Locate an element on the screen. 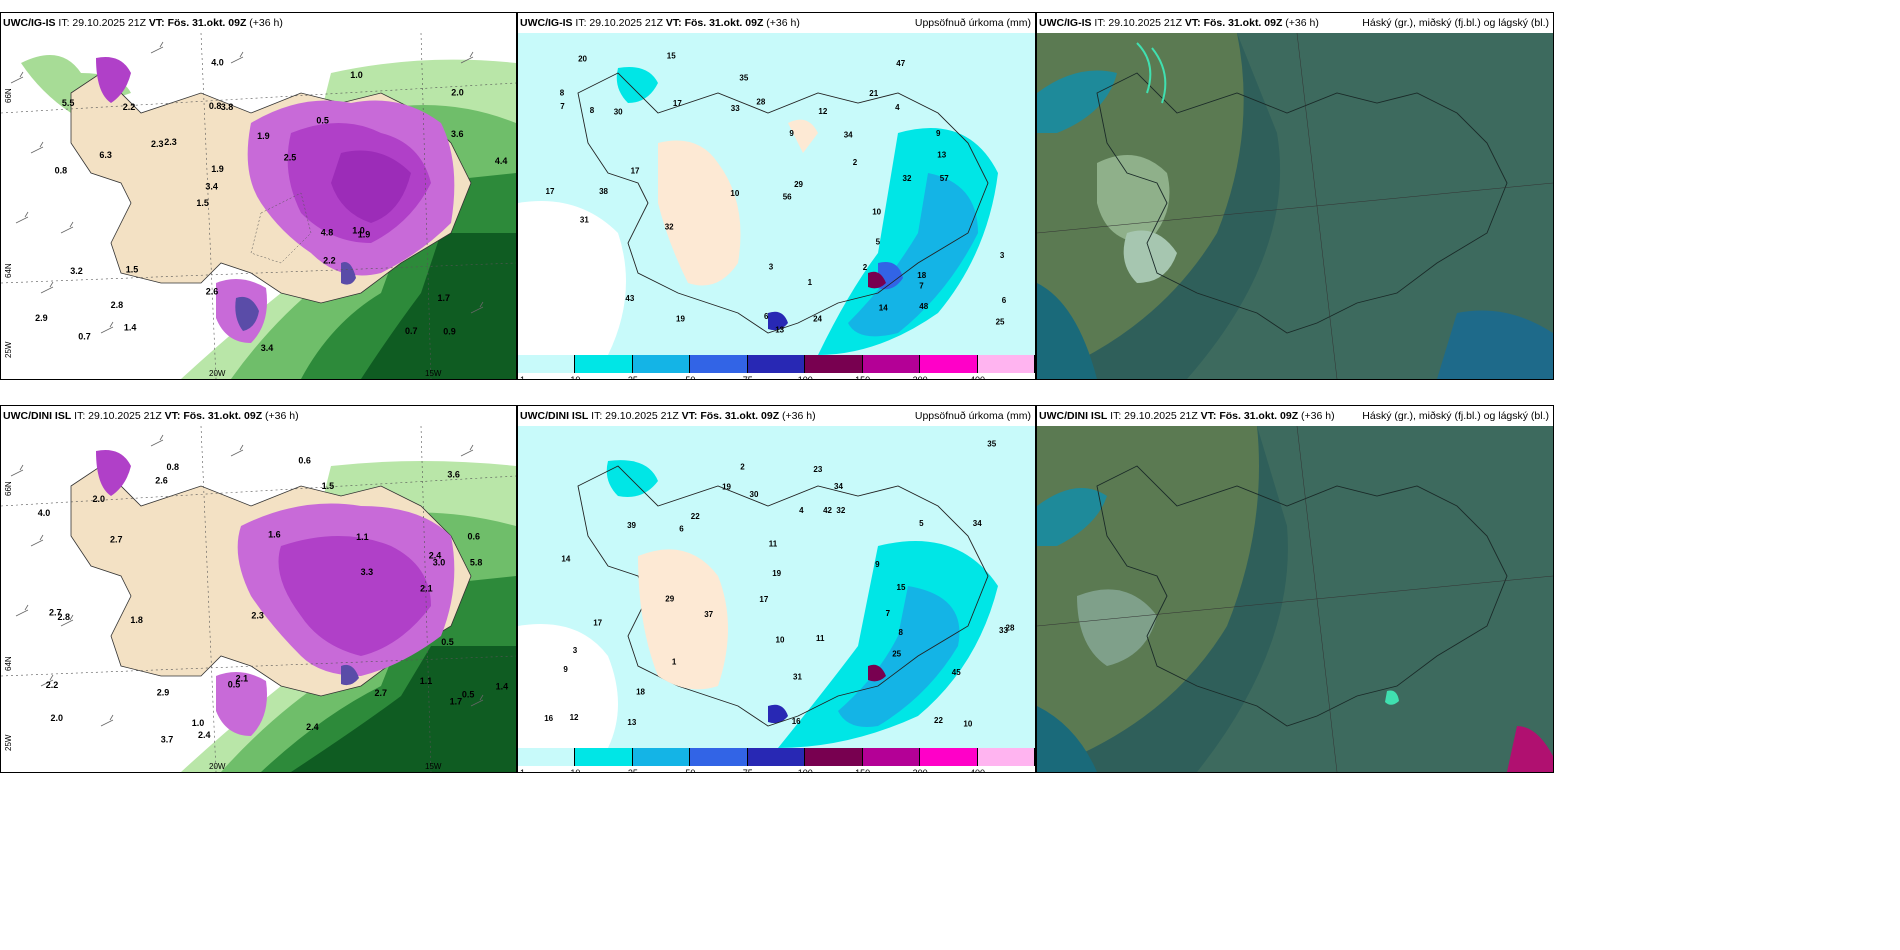  precip-value-label: 3.6 is located at coordinates (457, 134).